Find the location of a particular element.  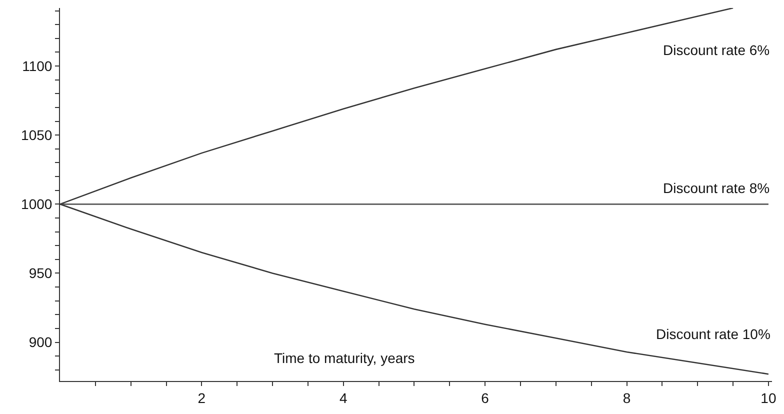

series-label: Discount rate 6% is located at coordinates (716, 50).